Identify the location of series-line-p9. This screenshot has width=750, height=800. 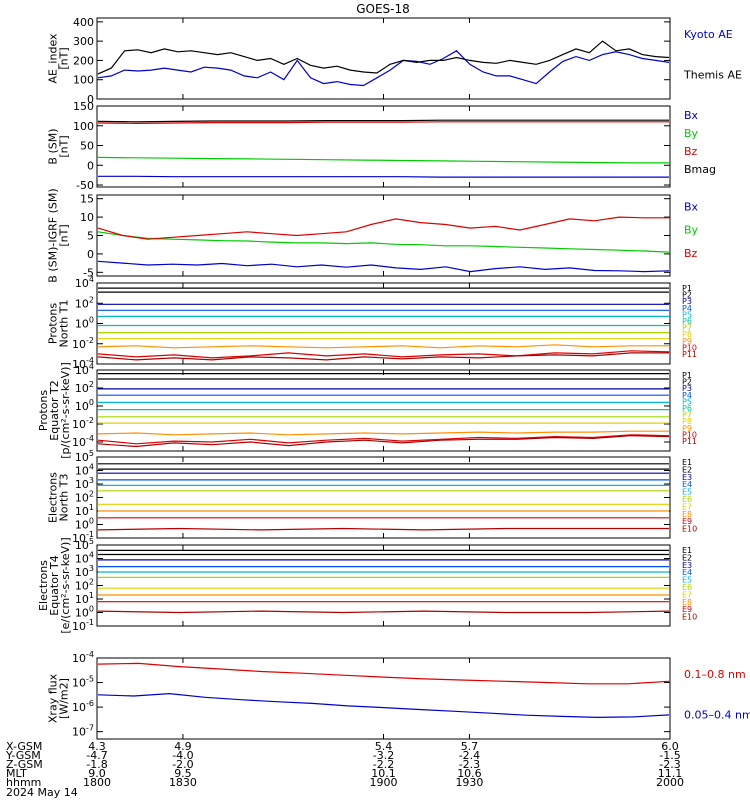
(383, 346).